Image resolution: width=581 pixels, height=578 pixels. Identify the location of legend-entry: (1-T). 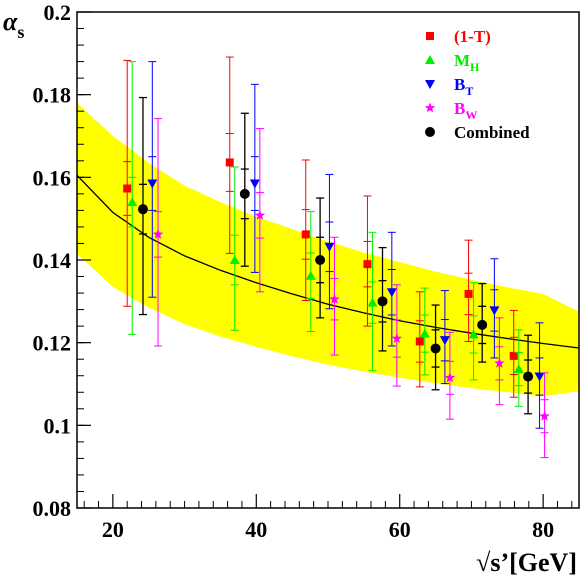
(458, 36).